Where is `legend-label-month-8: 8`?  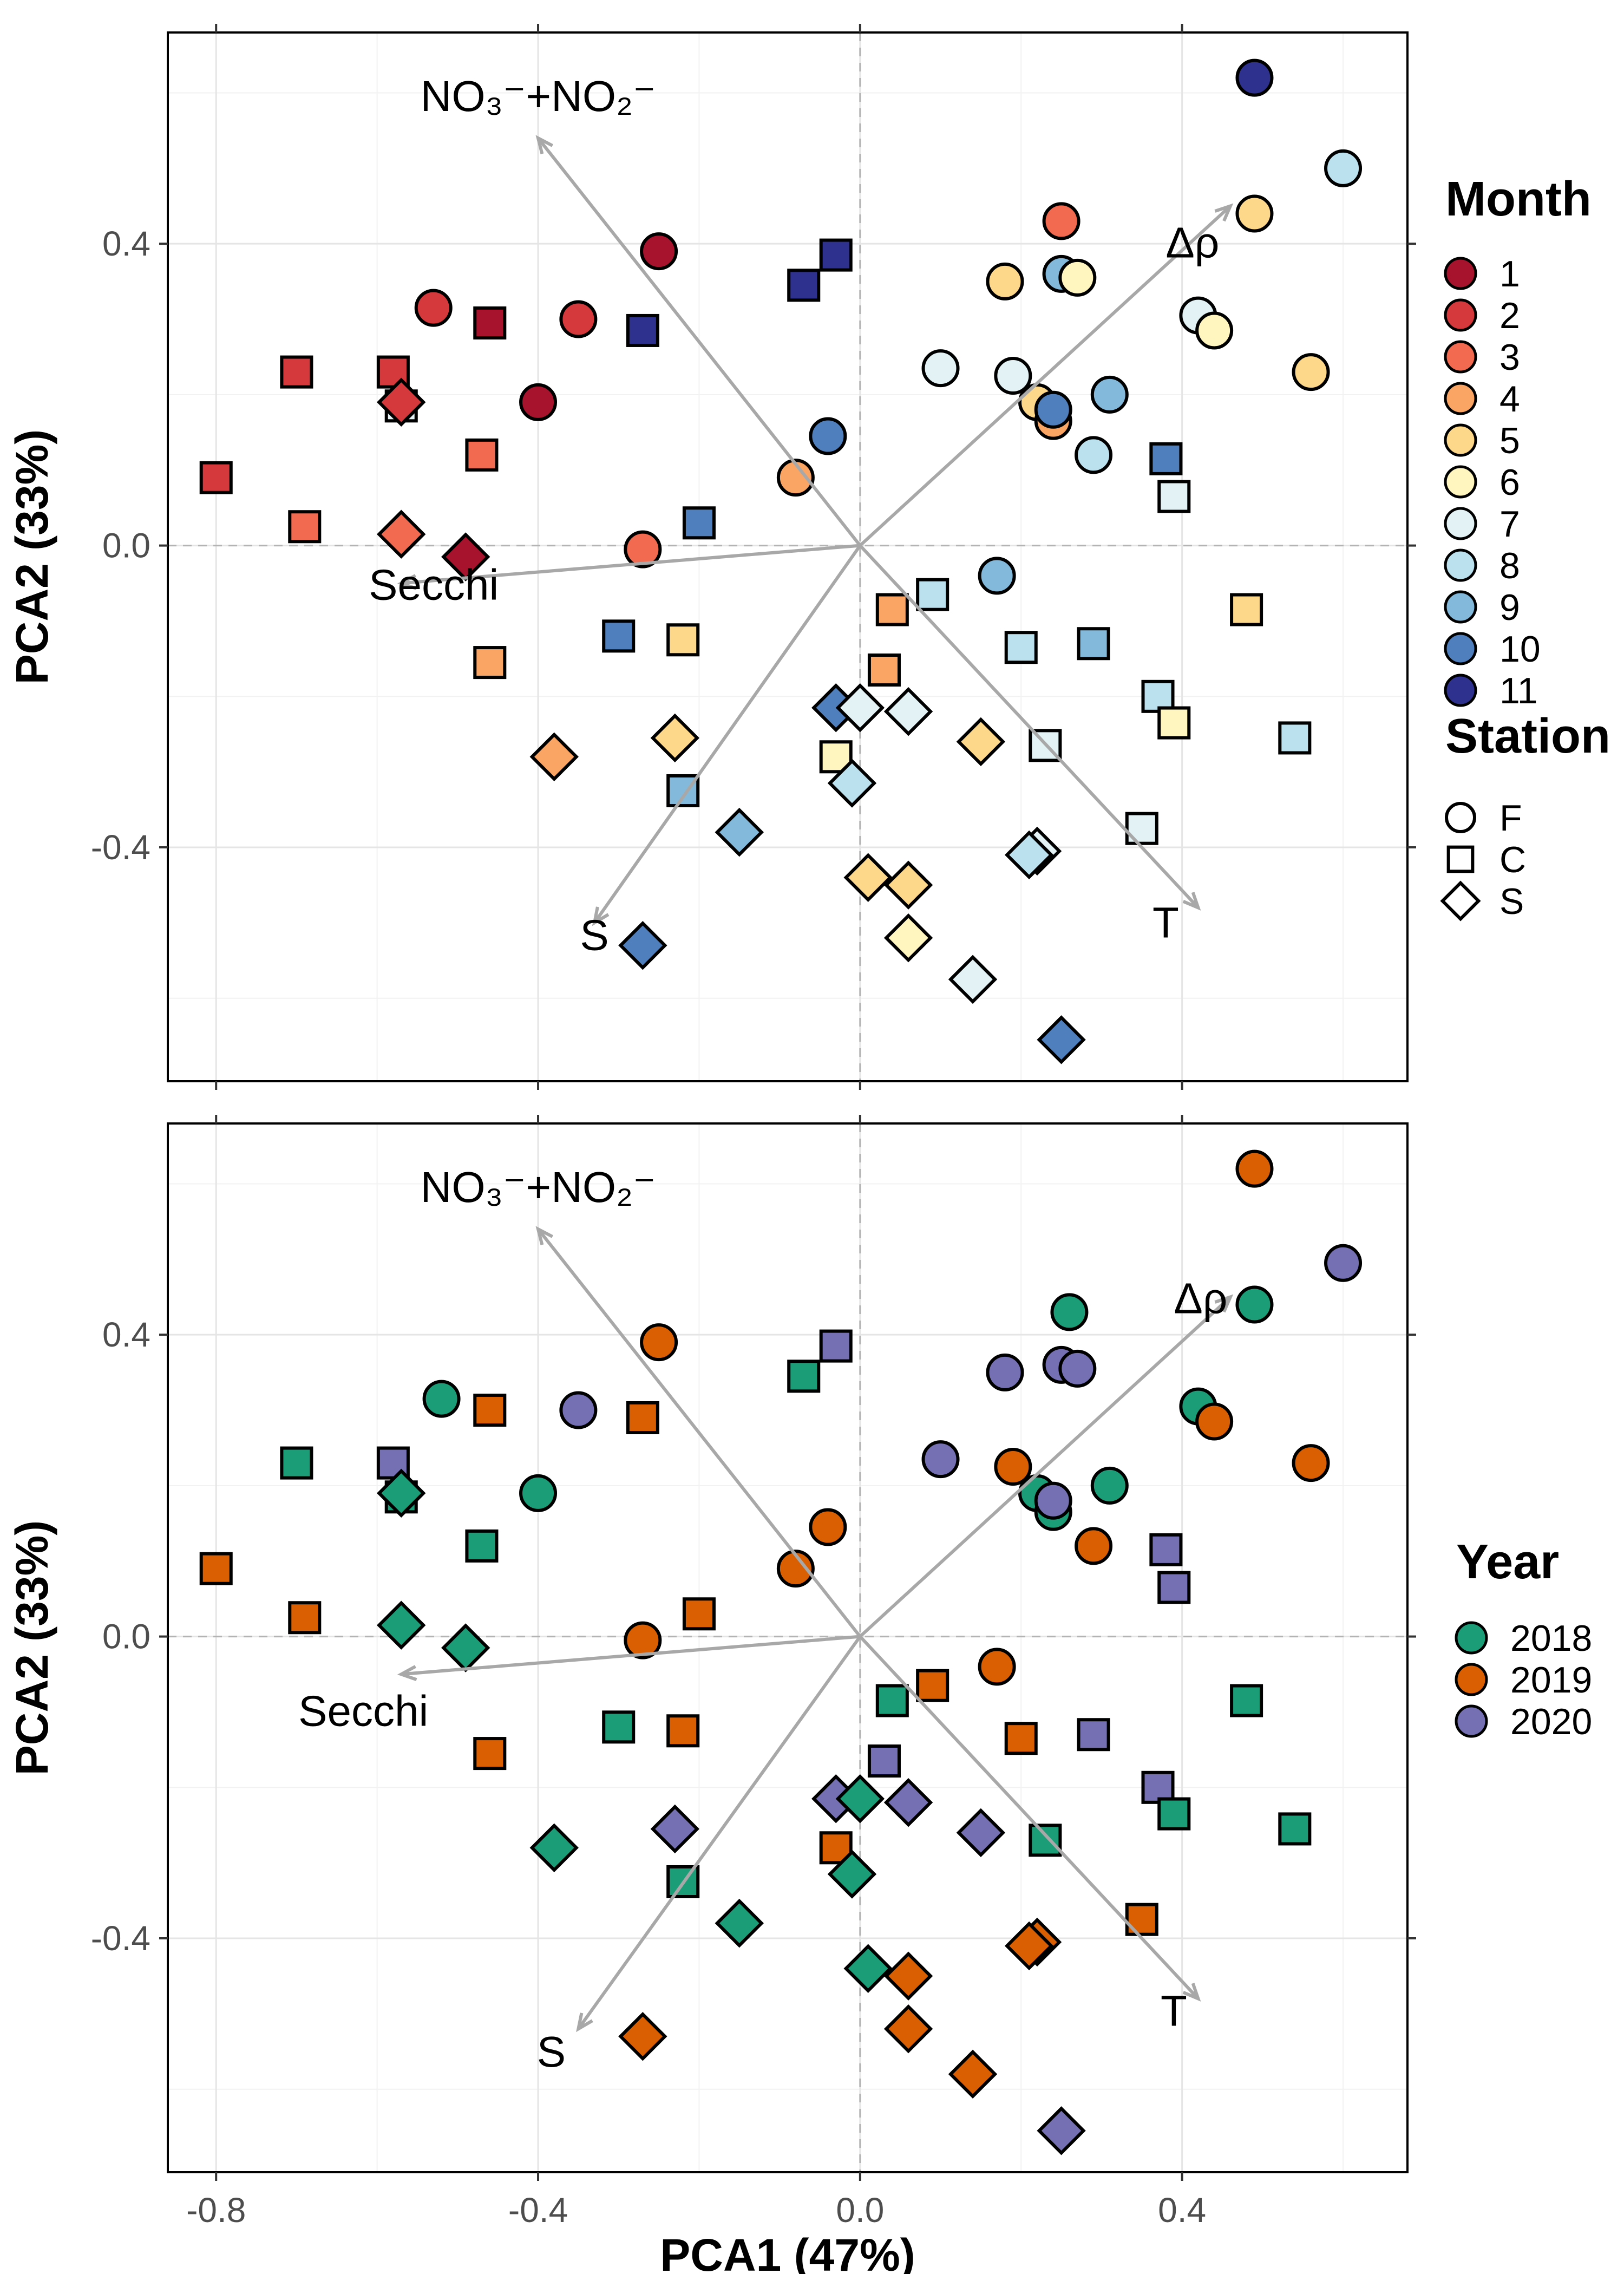 legend-label-month-8: 8 is located at coordinates (1509, 566).